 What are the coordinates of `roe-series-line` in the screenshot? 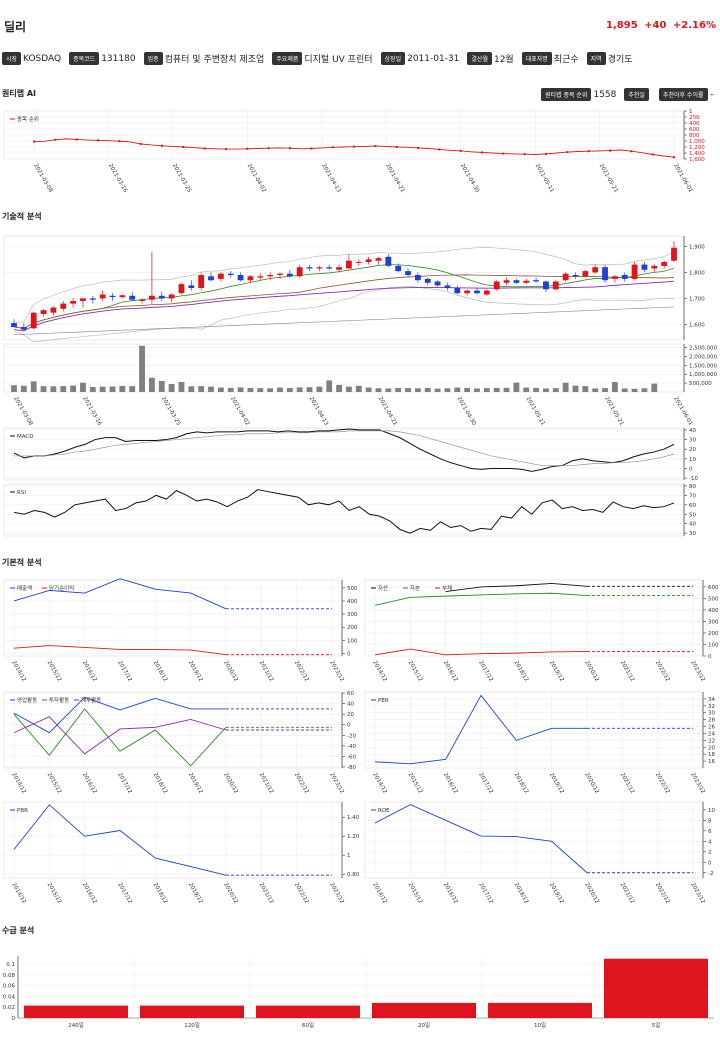 It's located at (481, 839).